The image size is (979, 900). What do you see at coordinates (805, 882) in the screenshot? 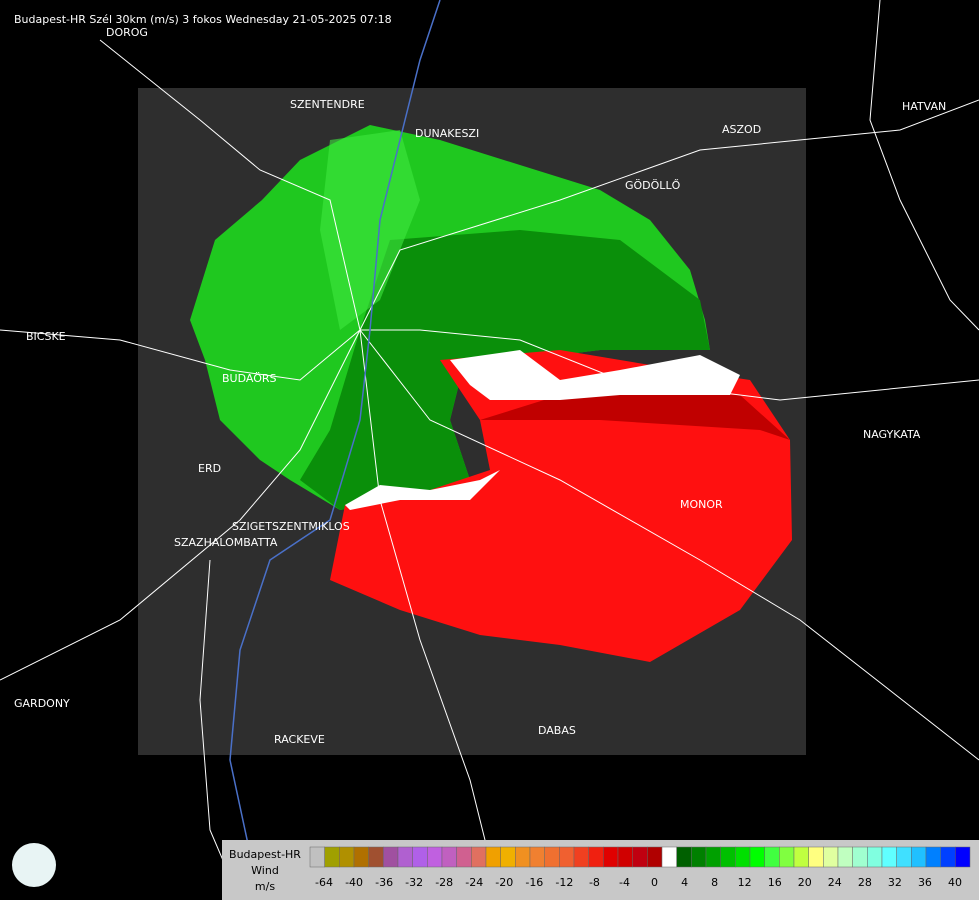
I see `tick-label: 20` at bounding box center [805, 882].